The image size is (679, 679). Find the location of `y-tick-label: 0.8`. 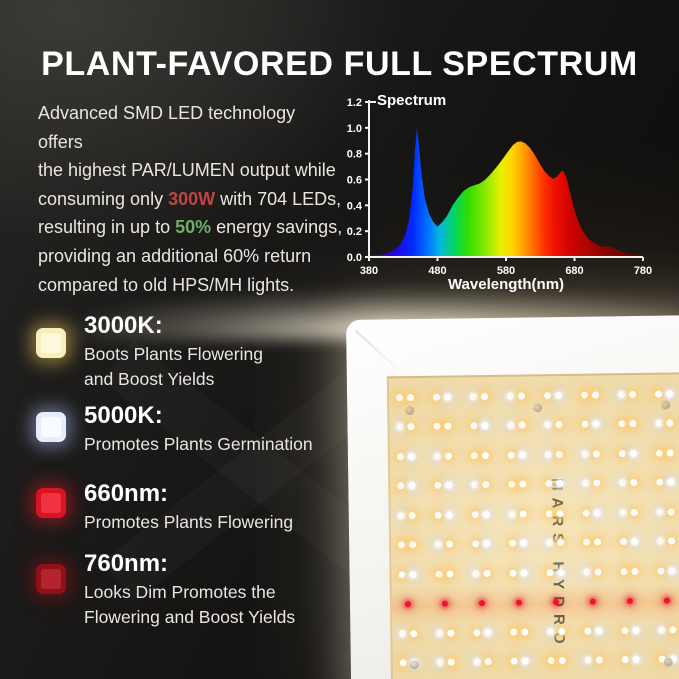

y-tick-label: 0.8 is located at coordinates (354, 155).